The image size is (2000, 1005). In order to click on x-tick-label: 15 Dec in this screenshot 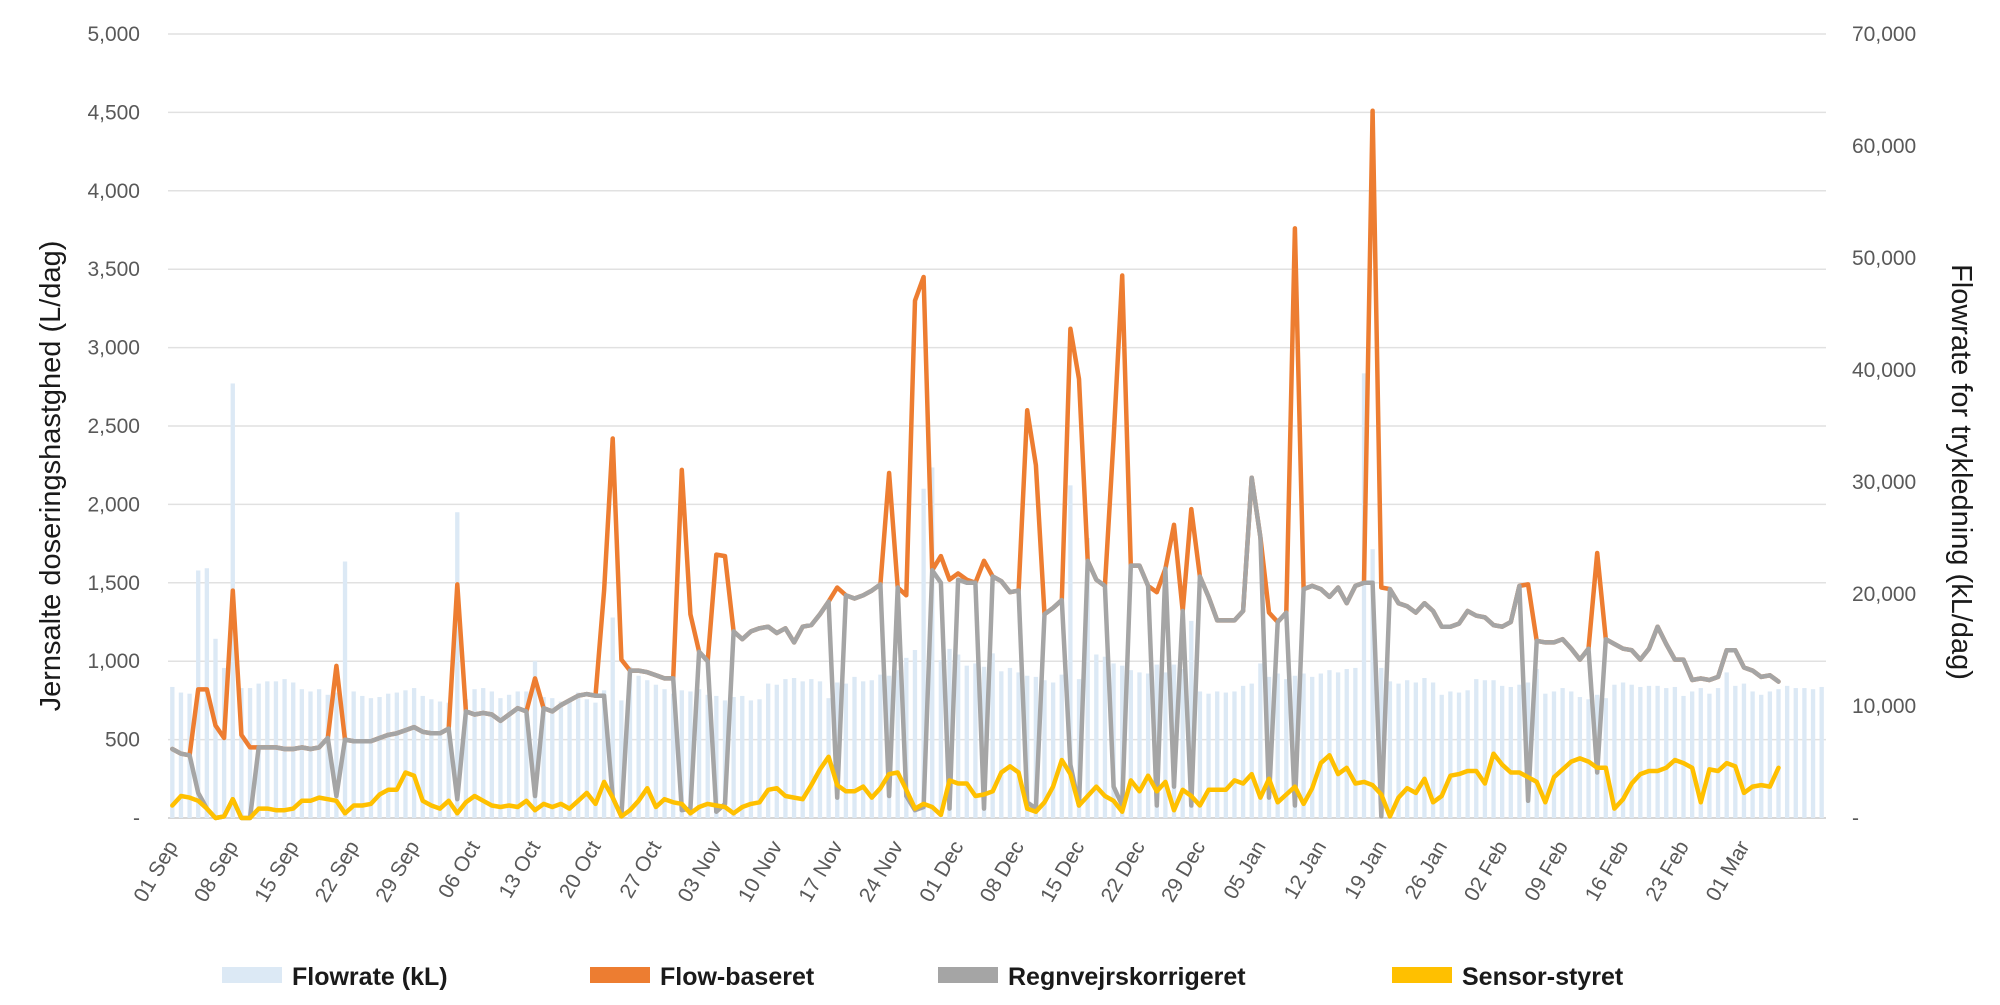, I will do `click(1062, 871)`.